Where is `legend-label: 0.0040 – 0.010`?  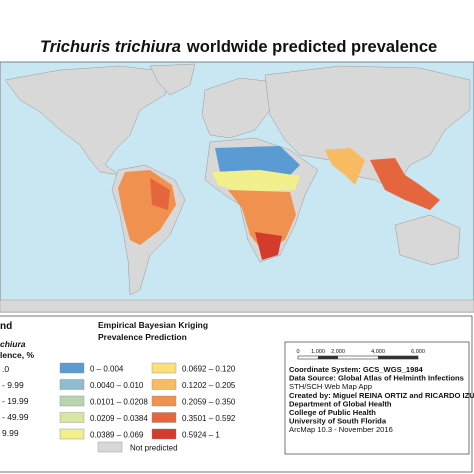 legend-label: 0.0040 – 0.010 is located at coordinates (117, 385).